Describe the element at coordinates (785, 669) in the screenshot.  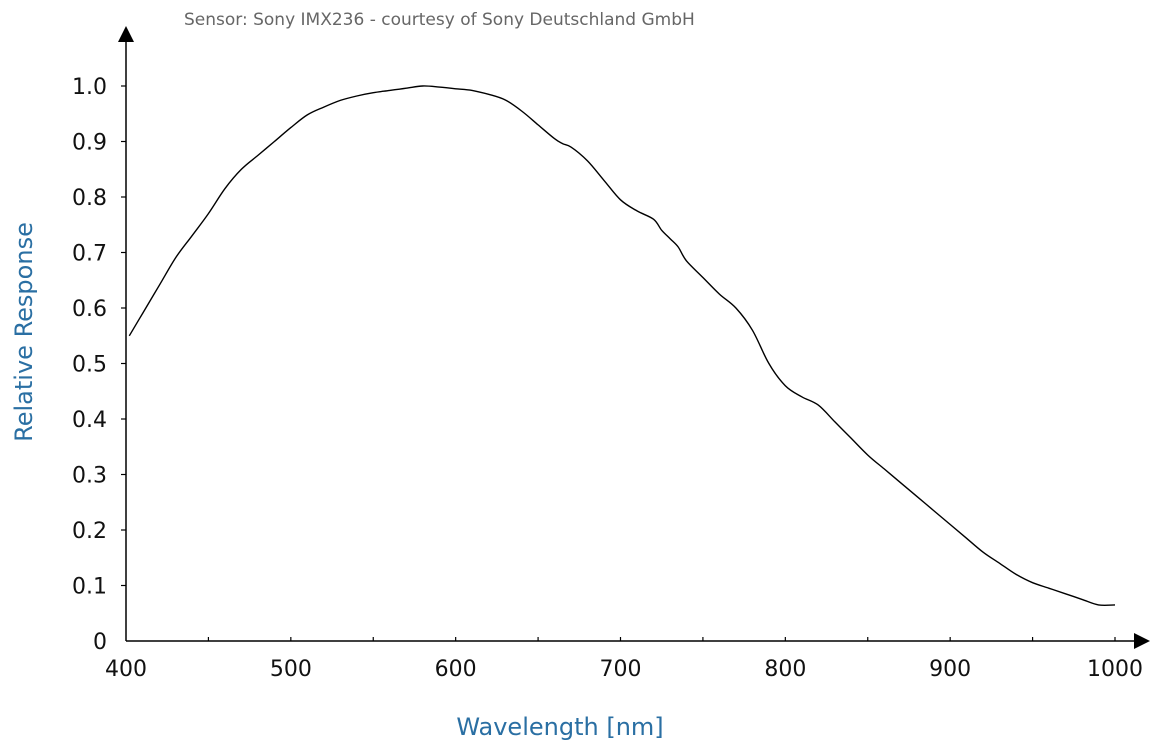
I see `x-tick-label: 800` at that location.